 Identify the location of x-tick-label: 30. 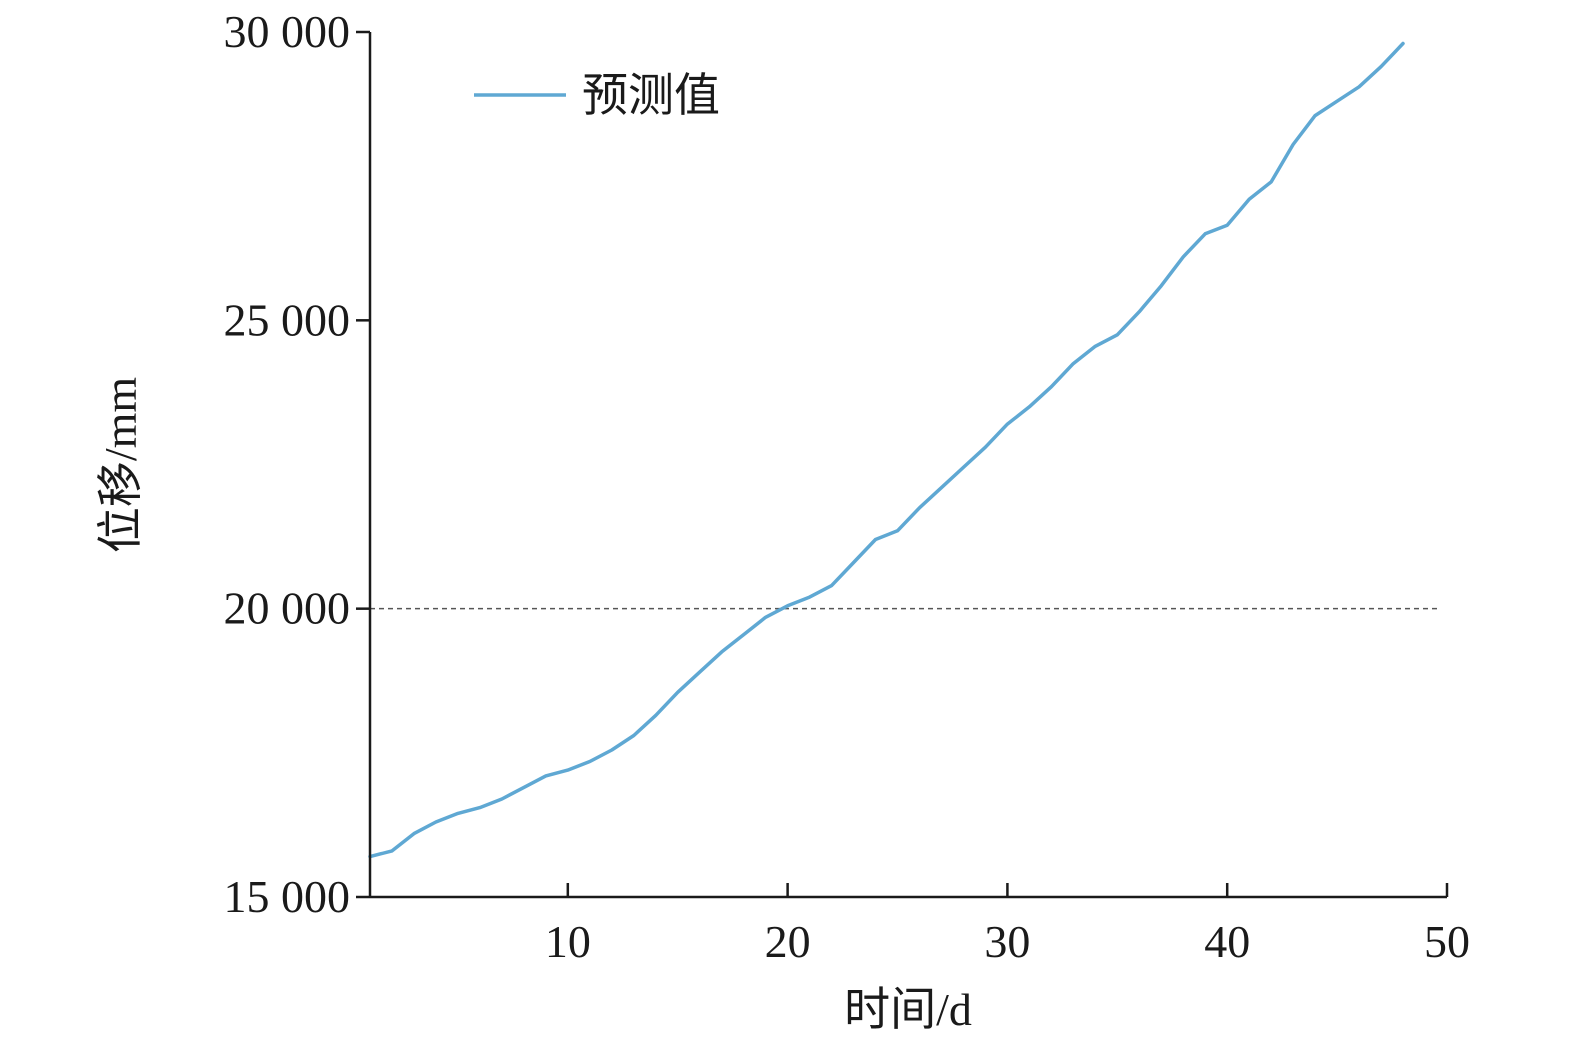
(1007, 941).